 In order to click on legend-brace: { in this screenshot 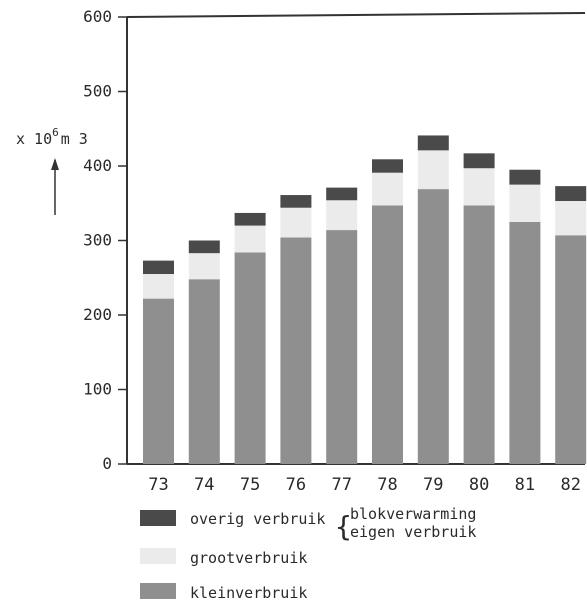, I will do `click(343, 526)`.